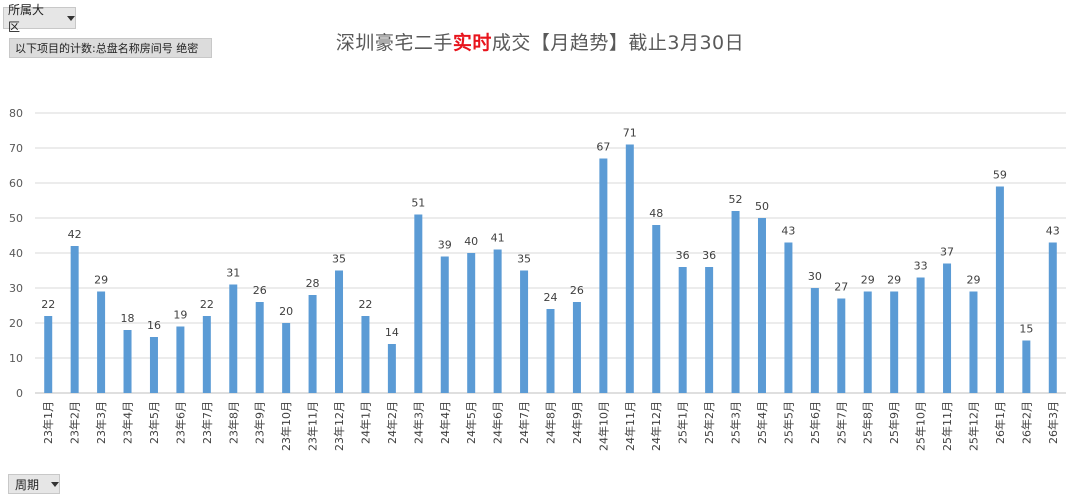 The width and height of the screenshot is (1080, 502). I want to click on x-tick-label: 23年4月, so click(128, 422).